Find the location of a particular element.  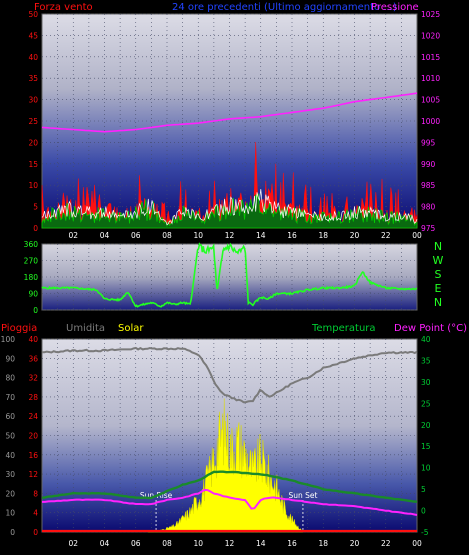

compass-letter: W is located at coordinates (438, 260).